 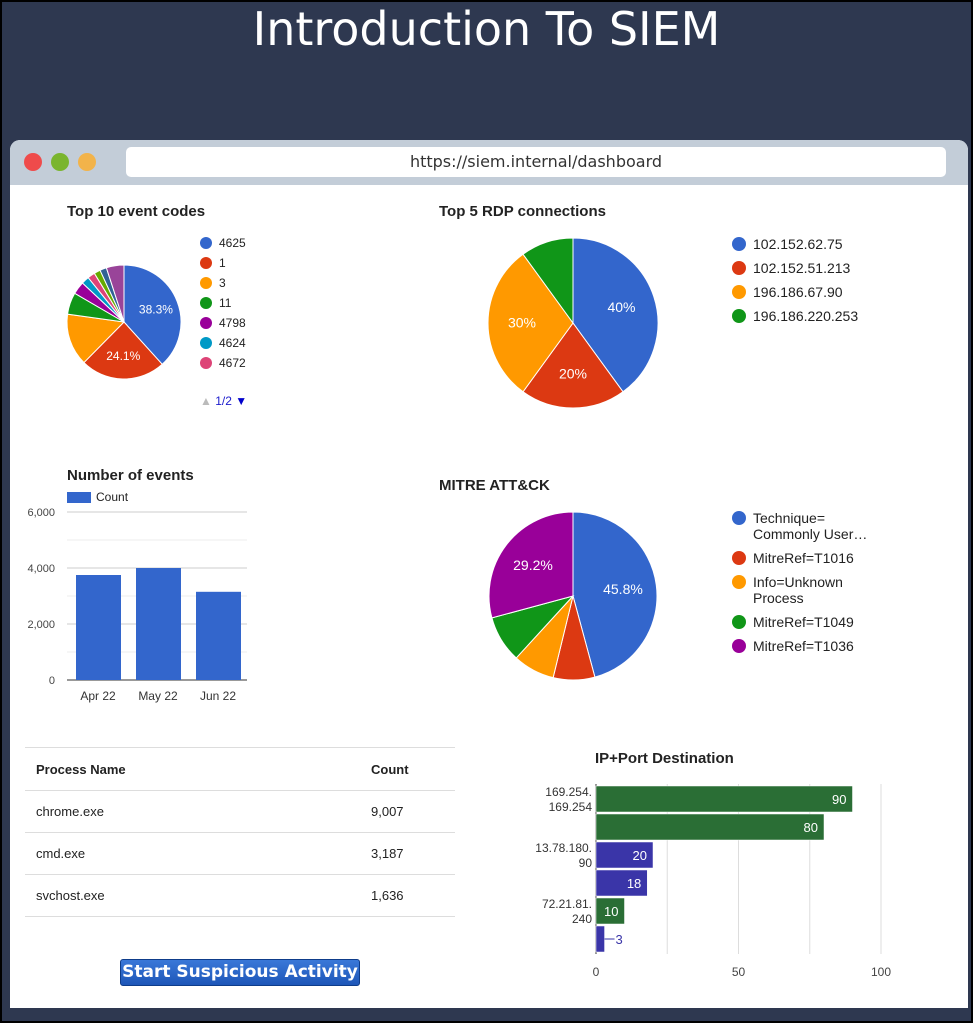 I want to click on process-name: svchost.exe, so click(x=192, y=895).